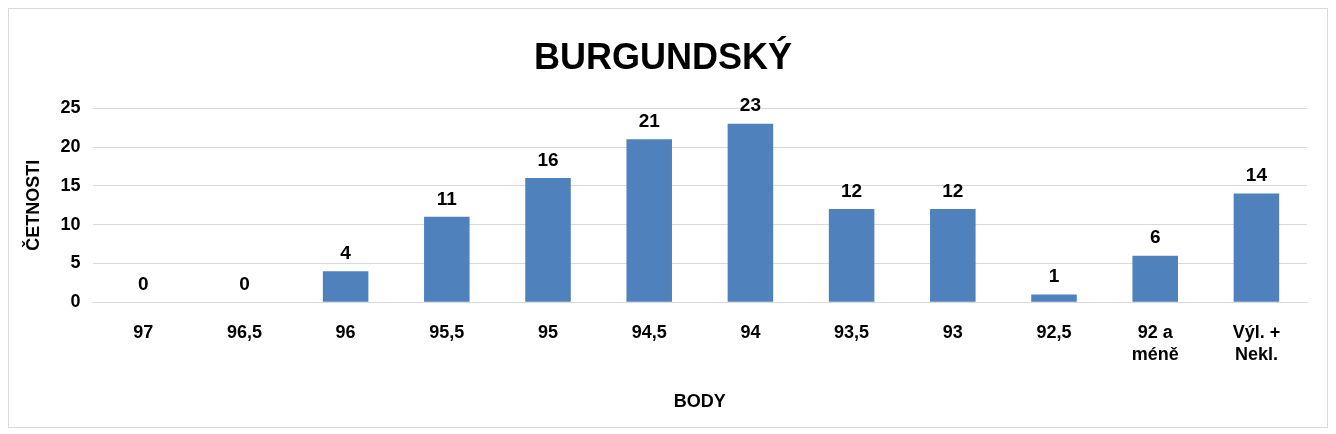  What do you see at coordinates (345, 331) in the screenshot?
I see `x-tick-label: 96` at bounding box center [345, 331].